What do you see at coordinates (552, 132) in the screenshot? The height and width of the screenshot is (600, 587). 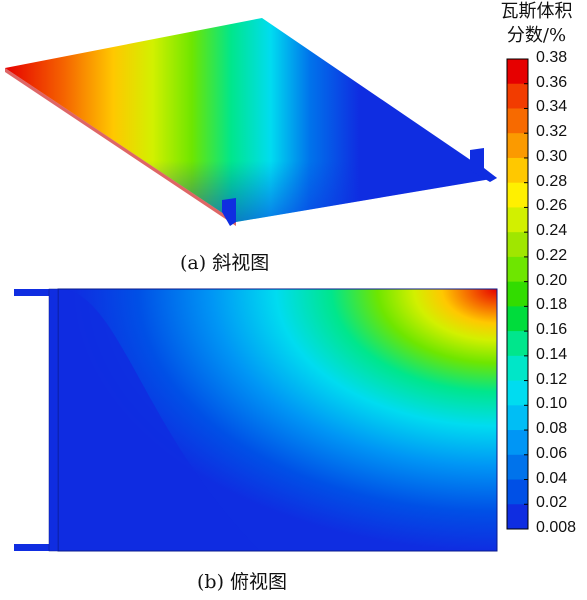 I see `colorbar-tick-label: 0.32` at bounding box center [552, 132].